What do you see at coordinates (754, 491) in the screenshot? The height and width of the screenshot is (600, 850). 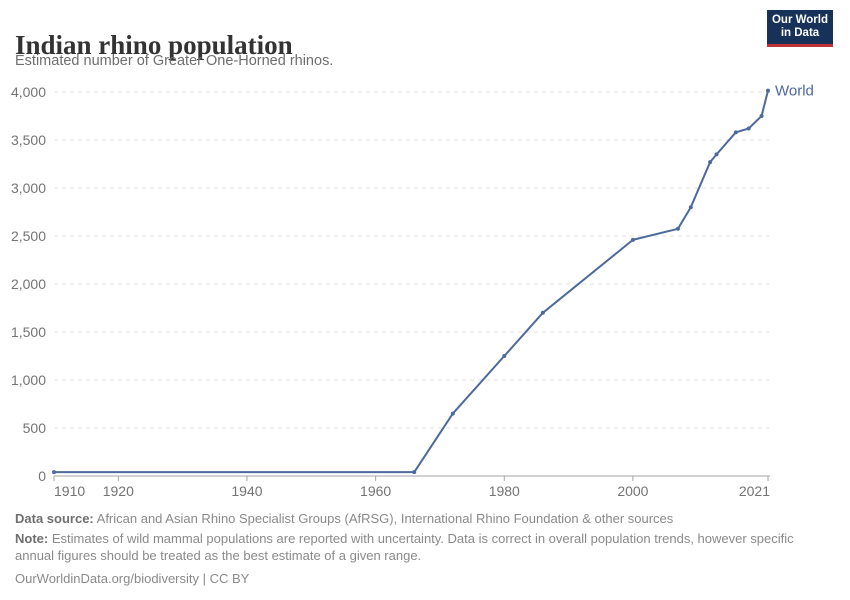 I see `x-axis-tick-label: 2021` at bounding box center [754, 491].